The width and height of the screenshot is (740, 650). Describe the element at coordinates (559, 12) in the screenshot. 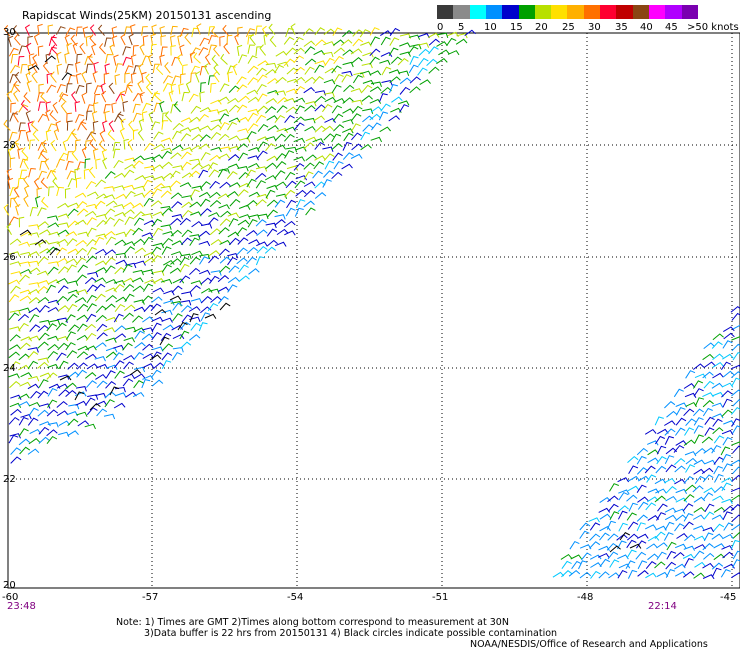

I see `legend-swatch` at that location.